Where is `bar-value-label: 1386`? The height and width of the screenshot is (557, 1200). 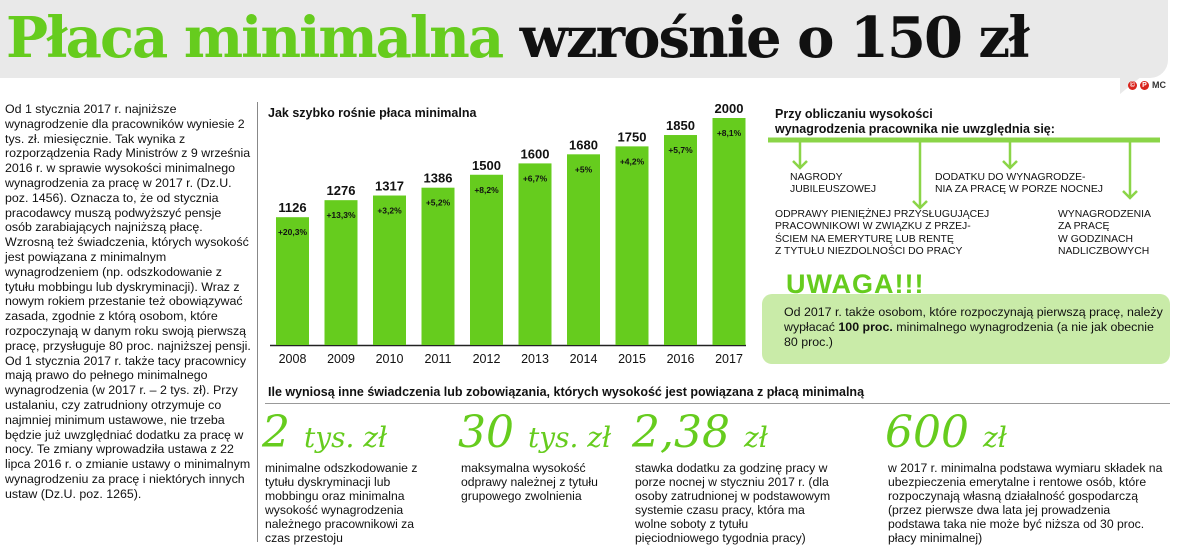 bar-value-label: 1386 is located at coordinates (438, 178).